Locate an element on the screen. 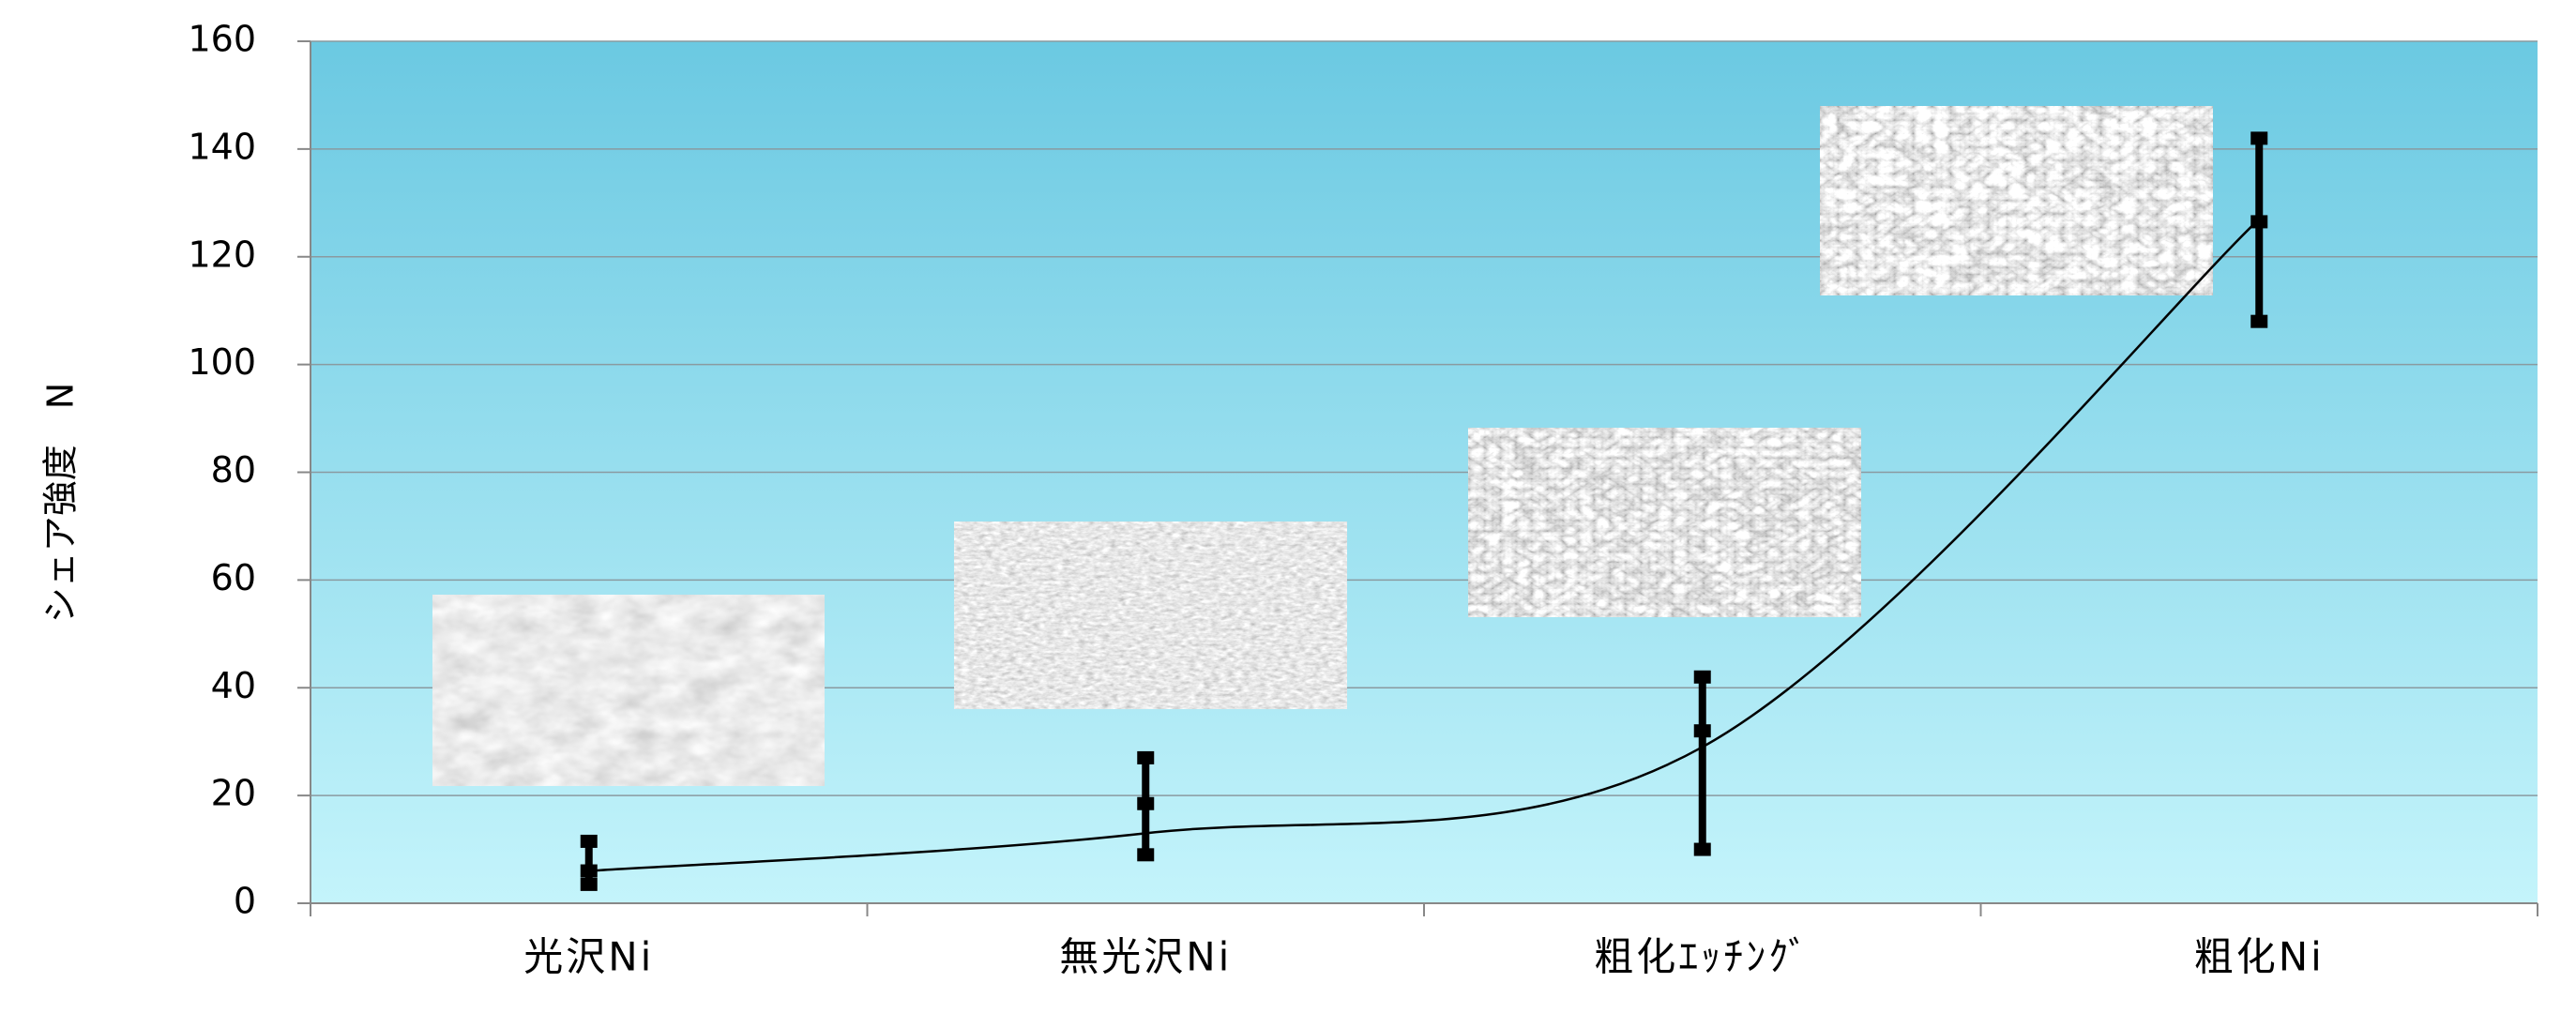  y-tick-label: 140 is located at coordinates (222, 146).